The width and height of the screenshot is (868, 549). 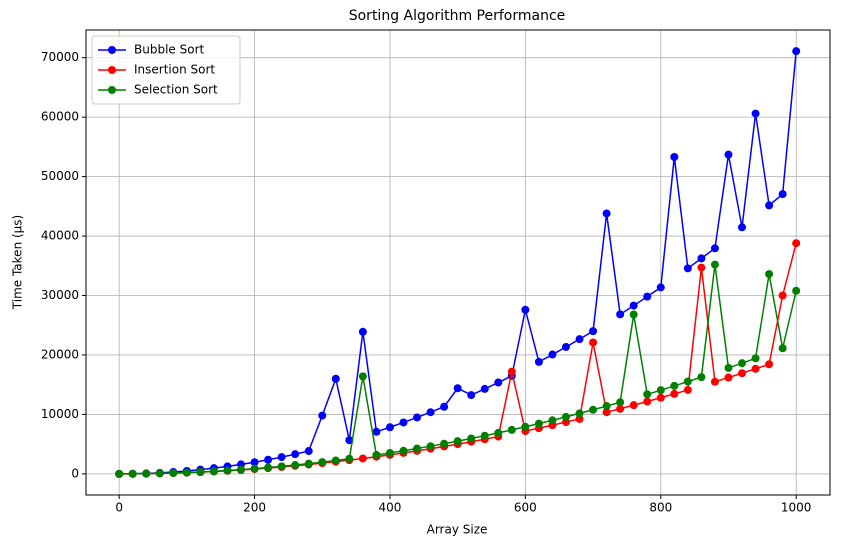 I want to click on y-tick-label: 0, so click(x=75, y=473).